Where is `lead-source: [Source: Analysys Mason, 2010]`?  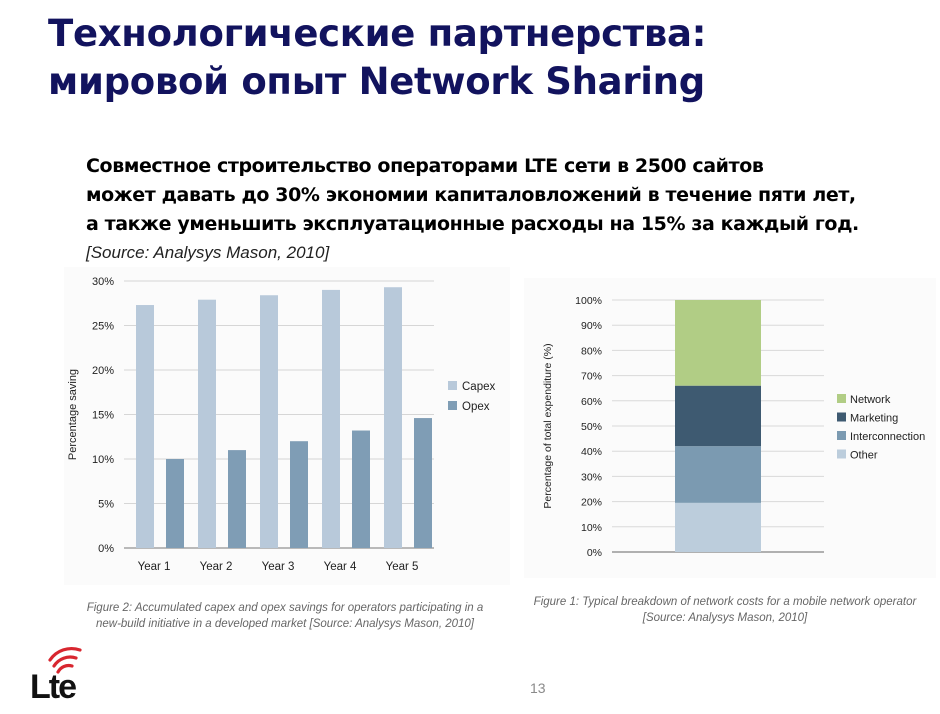 lead-source: [Source: Analysys Mason, 2010] is located at coordinates (208, 252).